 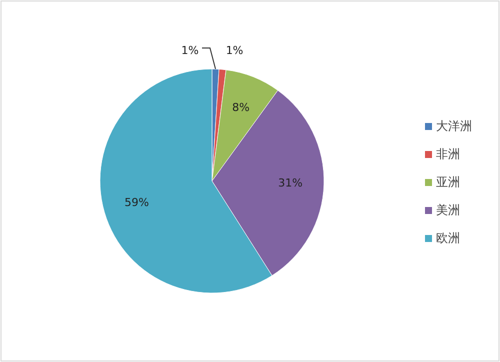 What do you see at coordinates (454, 126) in the screenshot?
I see `legend-label: 大洋洲` at bounding box center [454, 126].